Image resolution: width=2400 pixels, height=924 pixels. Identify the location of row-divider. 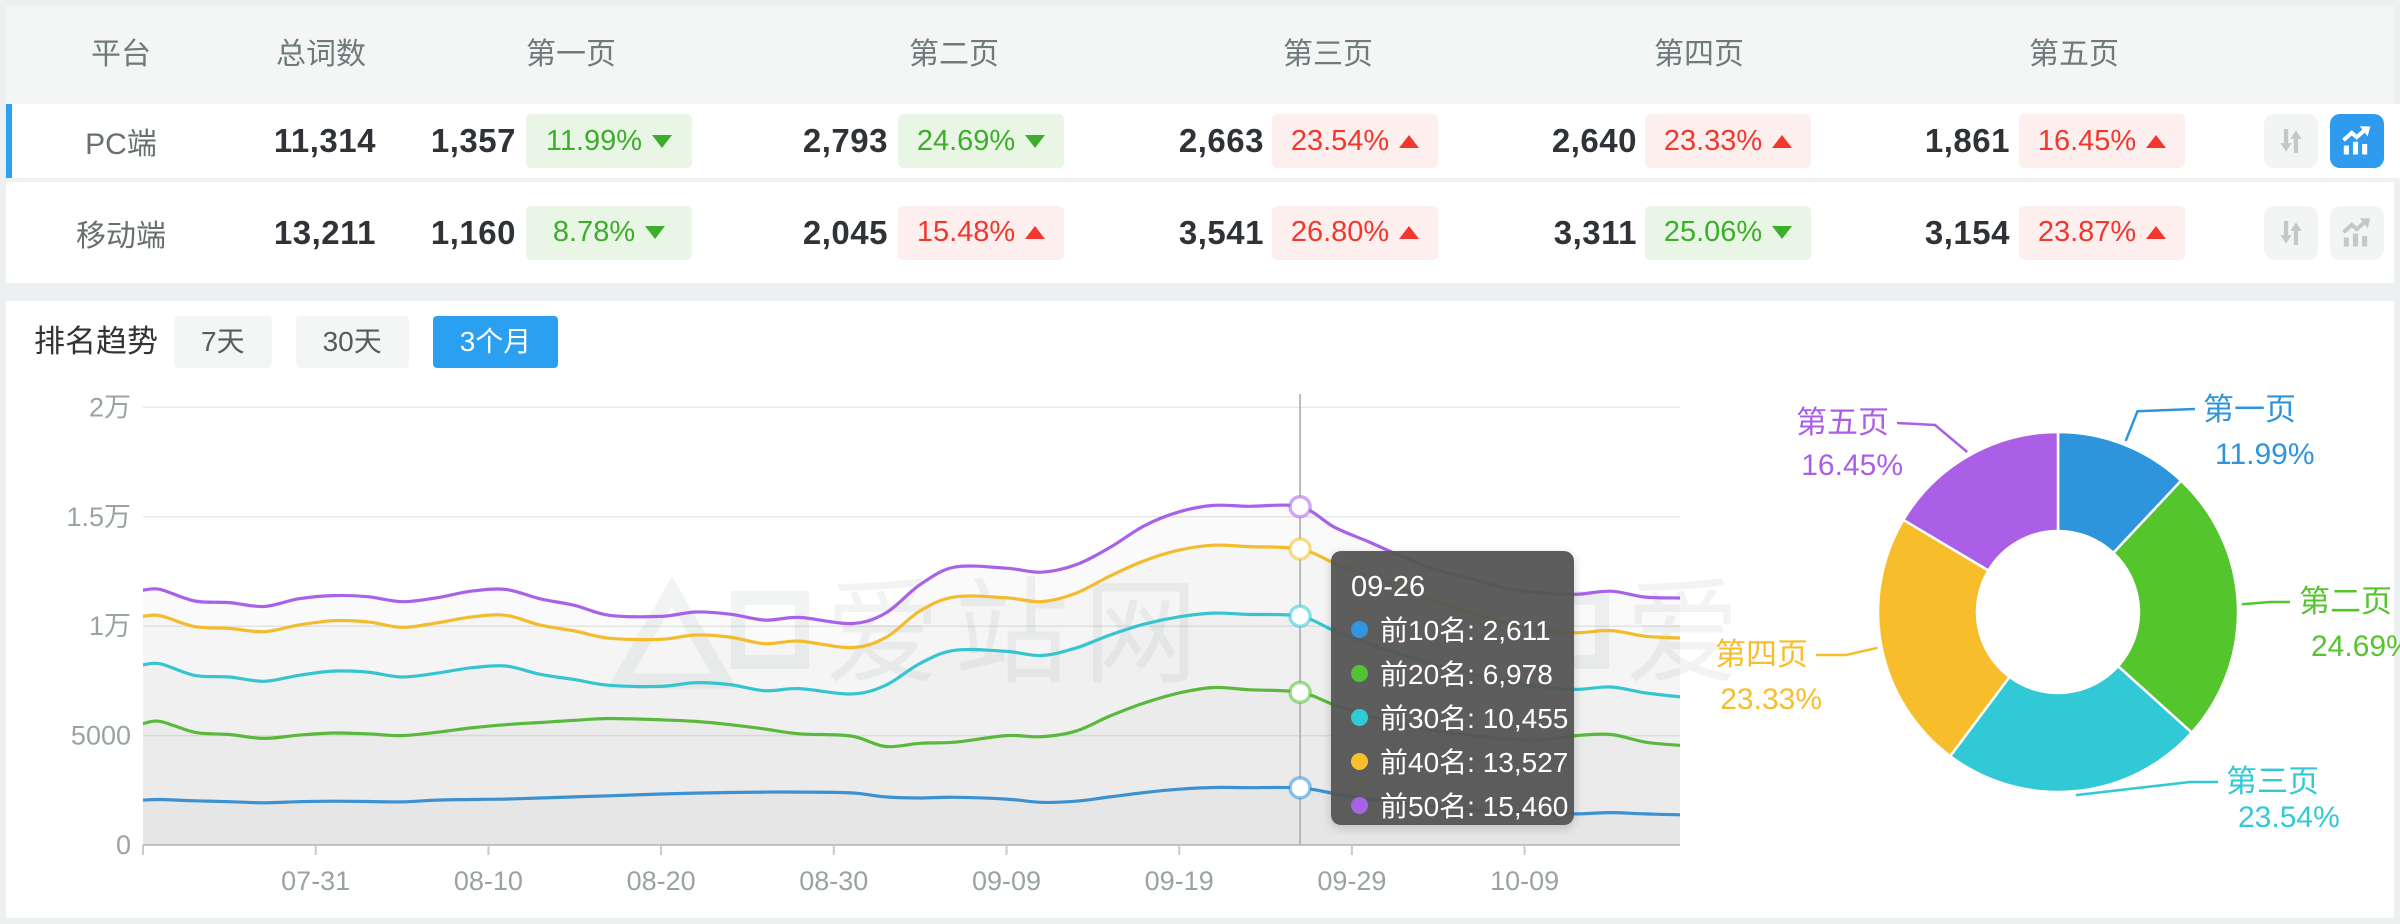
(1200, 180).